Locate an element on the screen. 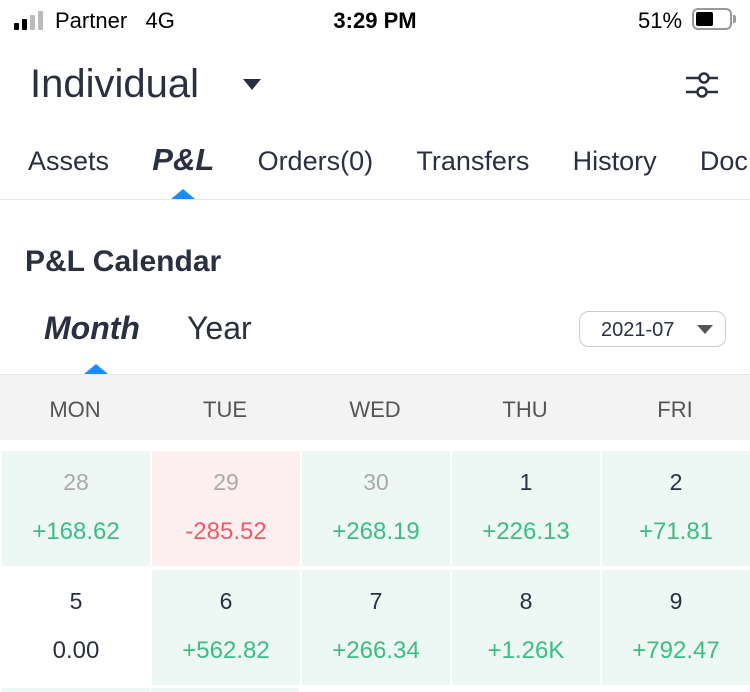 The image size is (750, 692). day-pnl: +792.47 is located at coordinates (676, 650).